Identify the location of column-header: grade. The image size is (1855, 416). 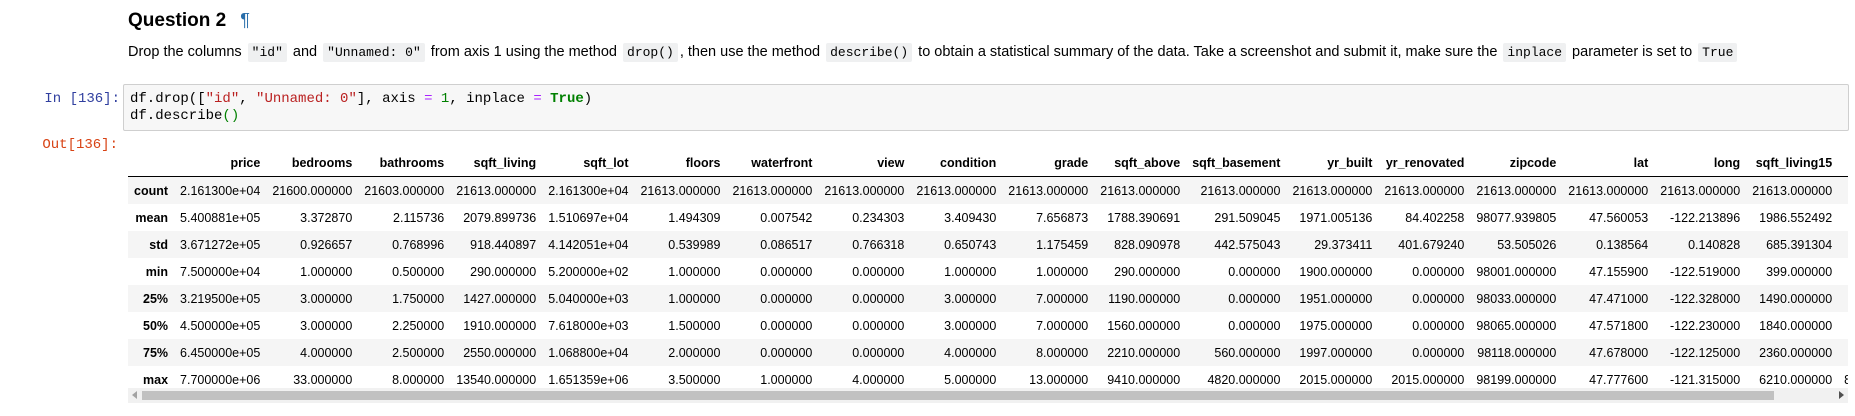
(1048, 163).